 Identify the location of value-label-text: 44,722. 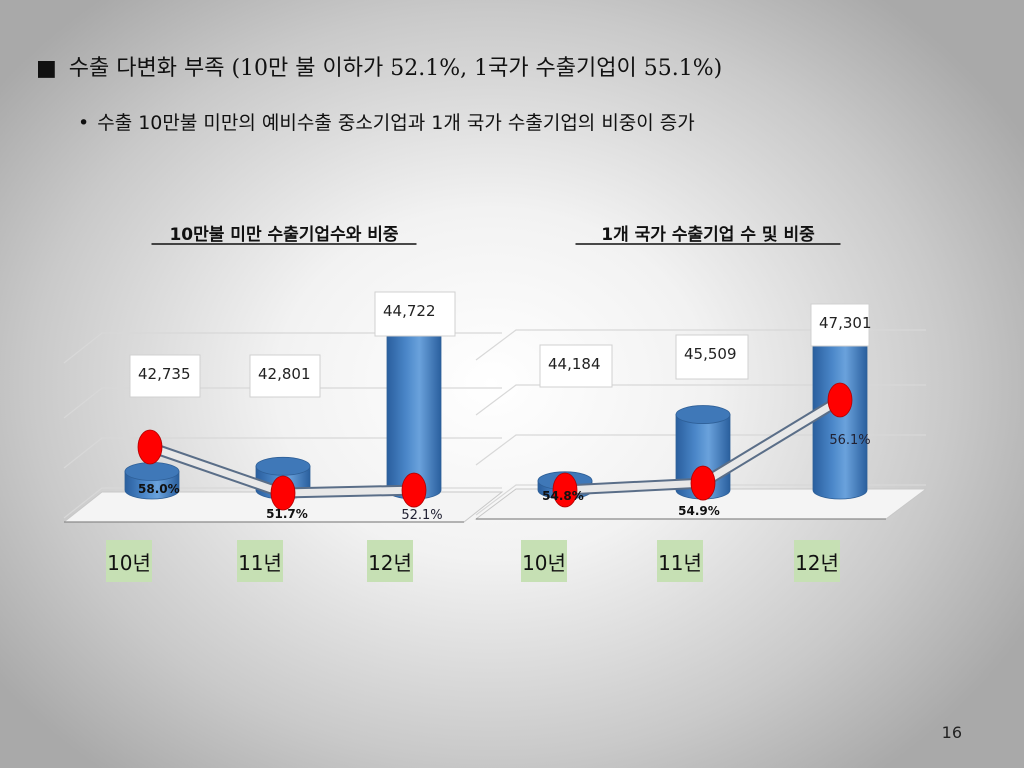
(409, 311).